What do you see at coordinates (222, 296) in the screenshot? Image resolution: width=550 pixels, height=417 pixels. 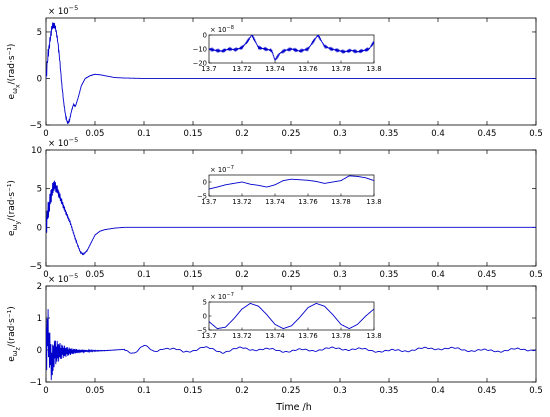 I see `inset-y-exponent: × 10⁻⁷` at bounding box center [222, 296].